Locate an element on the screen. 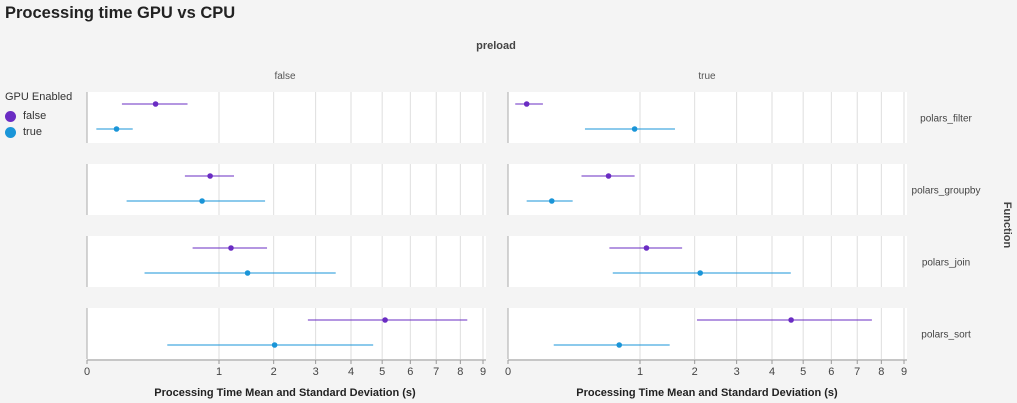 The image size is (1017, 403). mean-point-true-polars_sort-gpu-true is located at coordinates (619, 345).